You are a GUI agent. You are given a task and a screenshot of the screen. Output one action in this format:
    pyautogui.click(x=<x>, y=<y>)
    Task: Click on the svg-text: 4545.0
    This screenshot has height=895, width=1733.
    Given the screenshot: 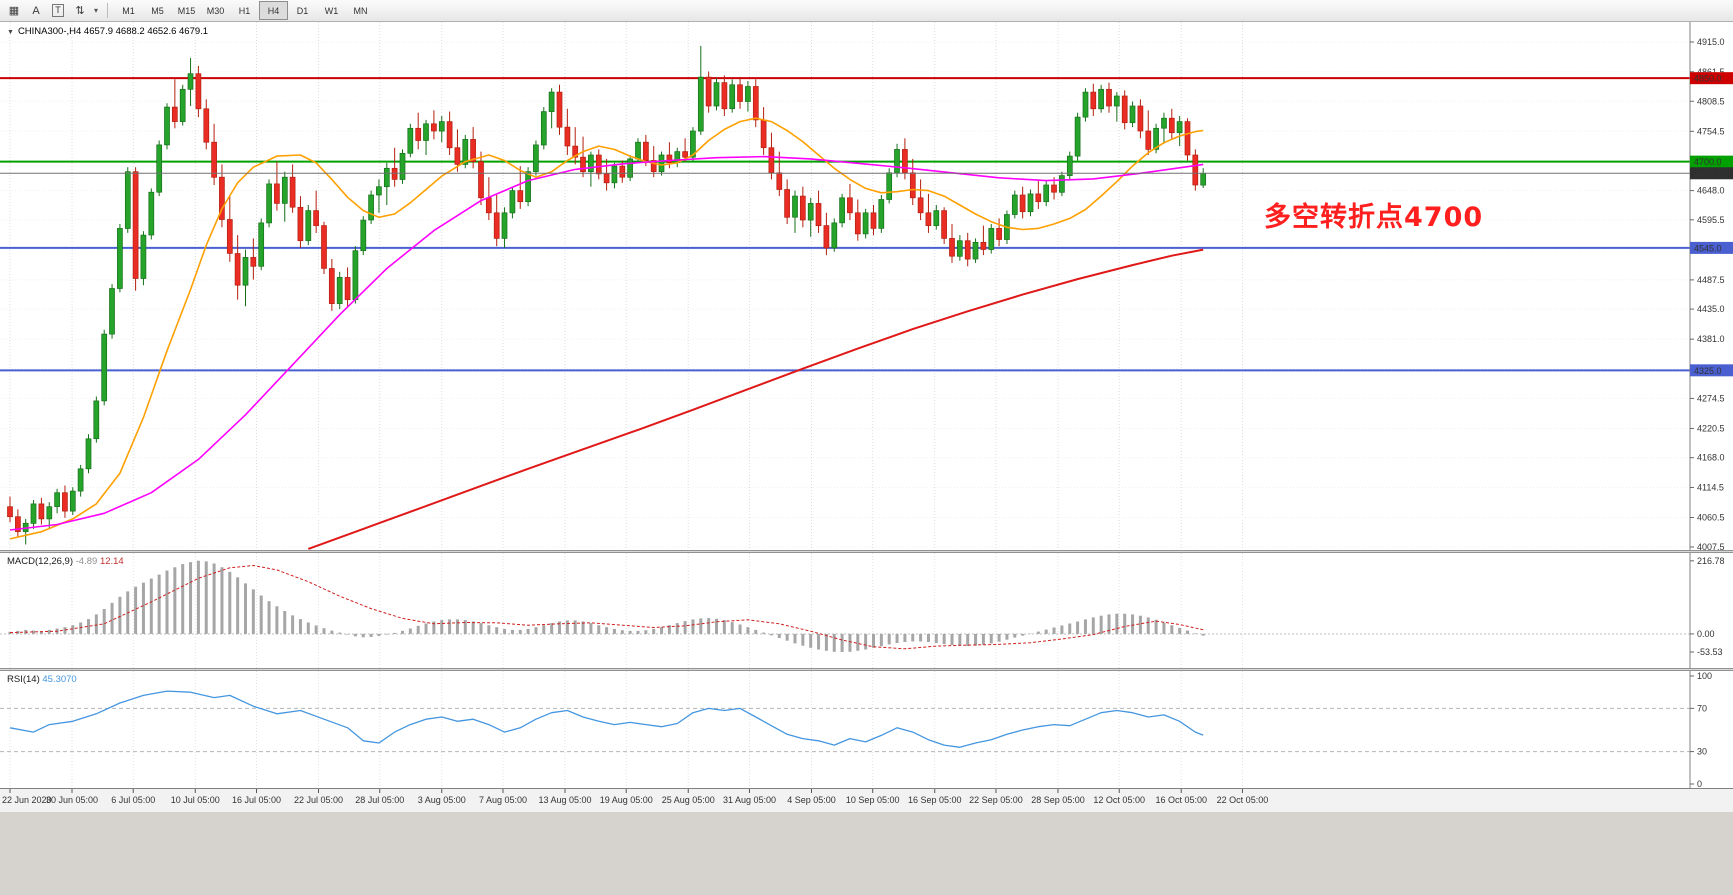 What is the action you would take?
    pyautogui.click(x=1708, y=248)
    